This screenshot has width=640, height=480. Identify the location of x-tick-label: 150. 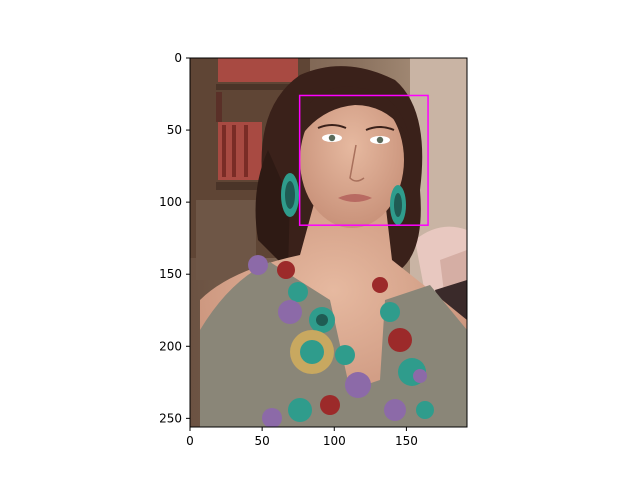
(406, 441).